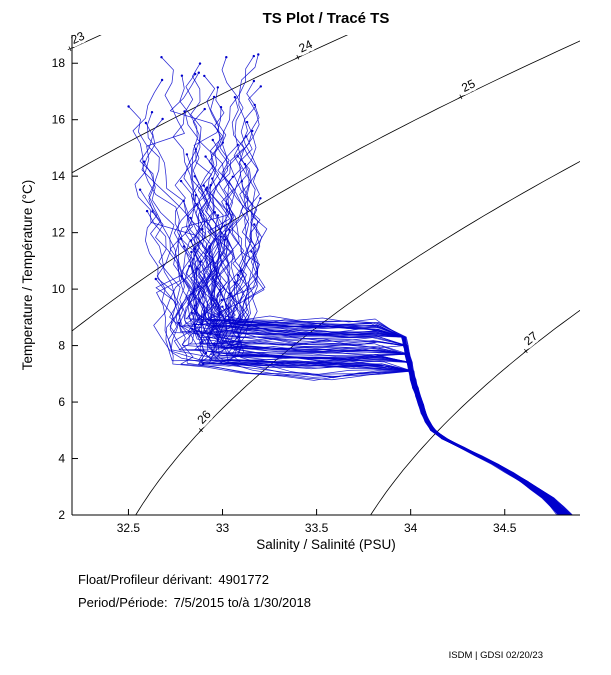 Image resolution: width=611 pixels, height=675 pixels. What do you see at coordinates (243, 579) in the screenshot?
I see `float-id-value: 4901772` at bounding box center [243, 579].